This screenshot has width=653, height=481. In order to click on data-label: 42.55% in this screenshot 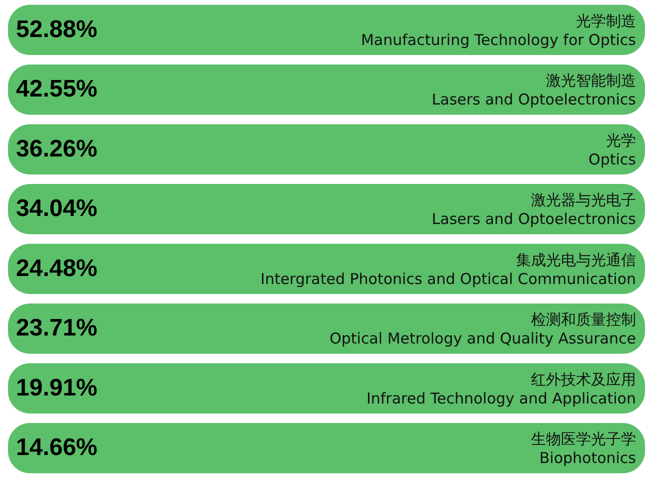, I will do `click(57, 89)`.